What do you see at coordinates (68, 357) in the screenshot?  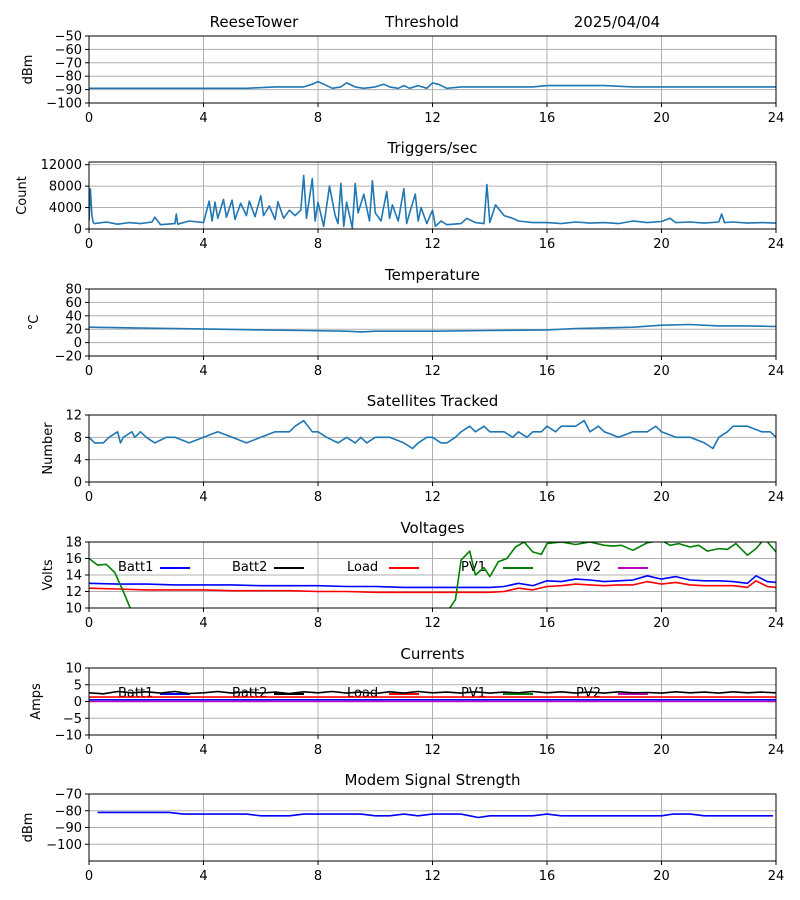 I see `y-tick-label: −20` at bounding box center [68, 357].